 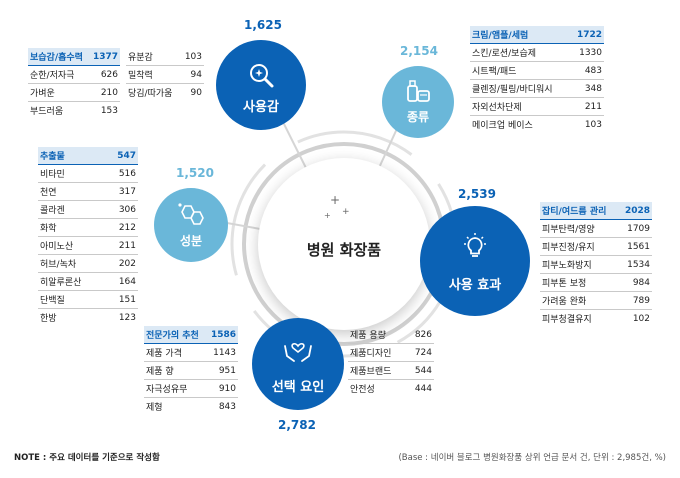 I want to click on table-cell-value: 843, so click(x=227, y=406).